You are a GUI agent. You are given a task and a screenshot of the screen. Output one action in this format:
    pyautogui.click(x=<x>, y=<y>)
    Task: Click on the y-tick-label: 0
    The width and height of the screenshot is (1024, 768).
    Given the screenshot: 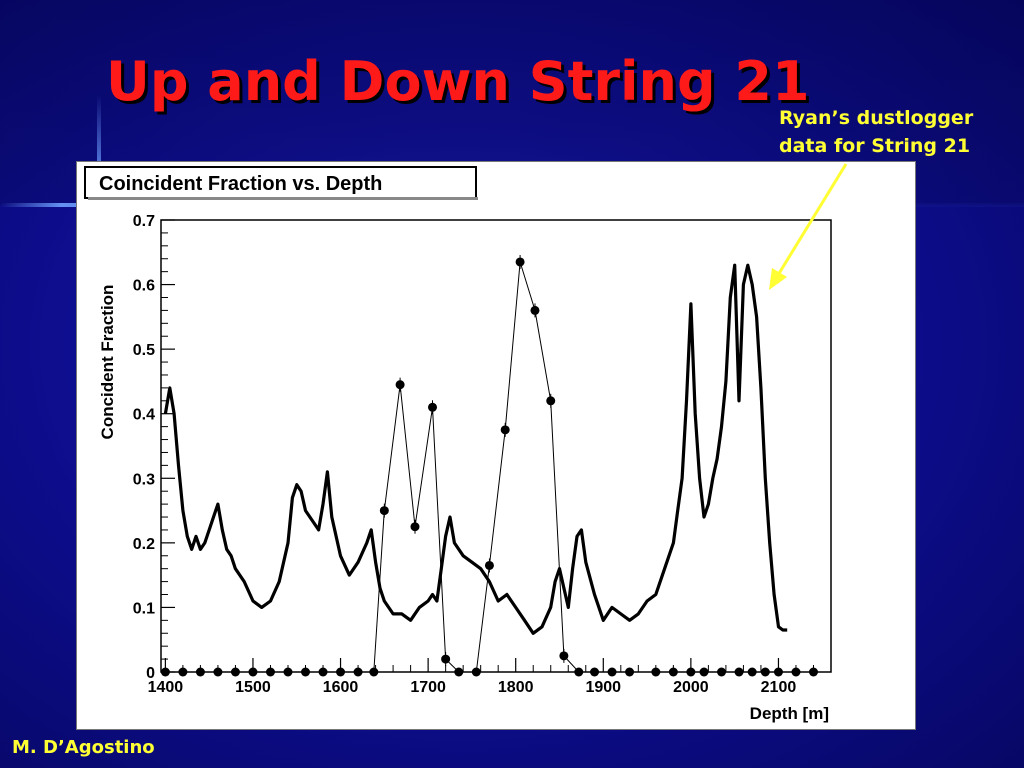 What is the action you would take?
    pyautogui.click(x=150, y=673)
    